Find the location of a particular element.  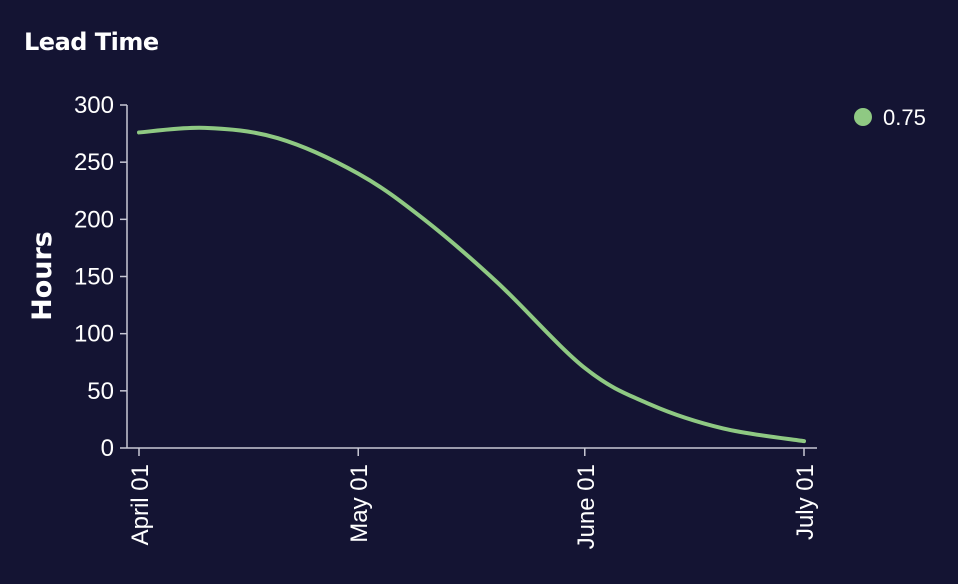

y-tick-label: 250 is located at coordinates (94, 162).